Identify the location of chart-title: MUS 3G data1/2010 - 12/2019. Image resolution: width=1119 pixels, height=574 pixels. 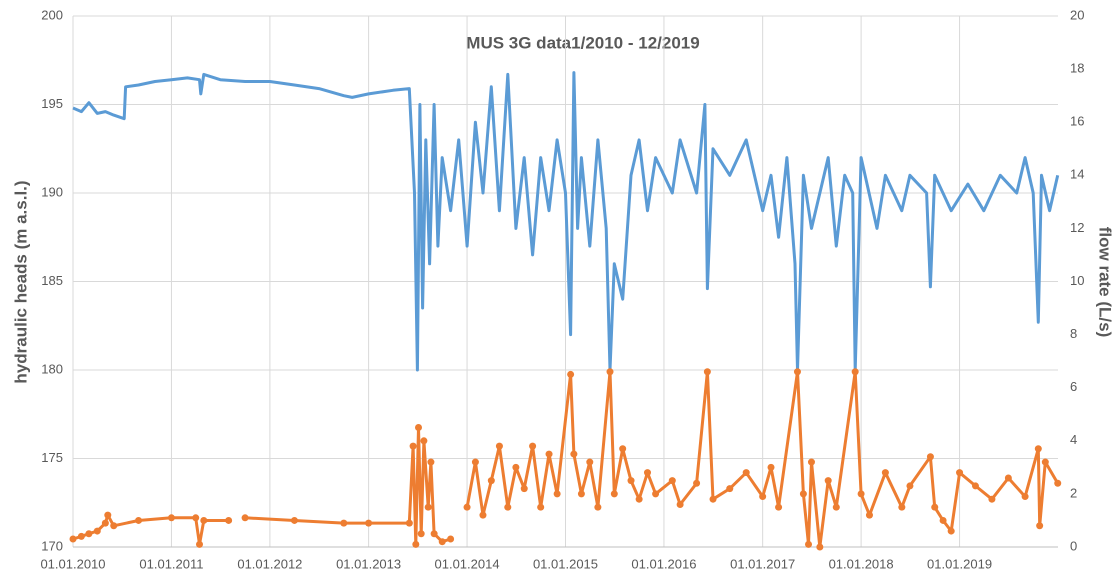
(582, 42).